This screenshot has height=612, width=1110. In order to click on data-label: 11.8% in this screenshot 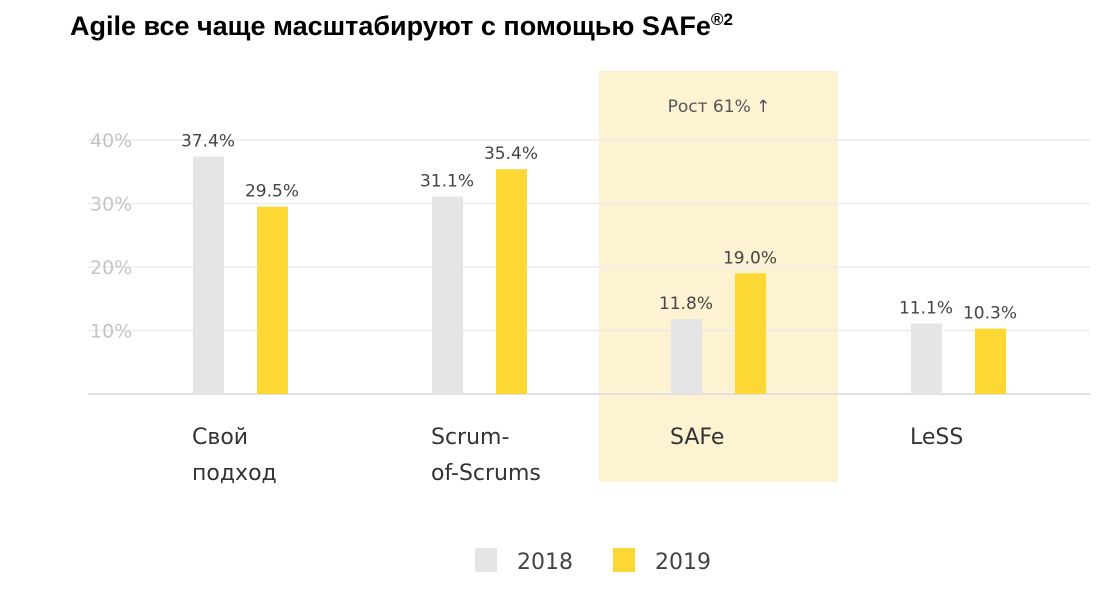, I will do `click(686, 304)`.